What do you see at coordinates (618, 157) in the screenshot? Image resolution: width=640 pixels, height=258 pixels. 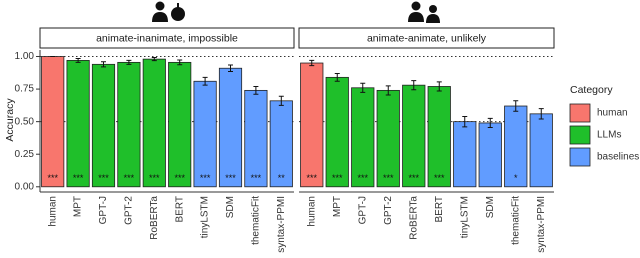 I see `legend-label: baselines` at bounding box center [618, 157].